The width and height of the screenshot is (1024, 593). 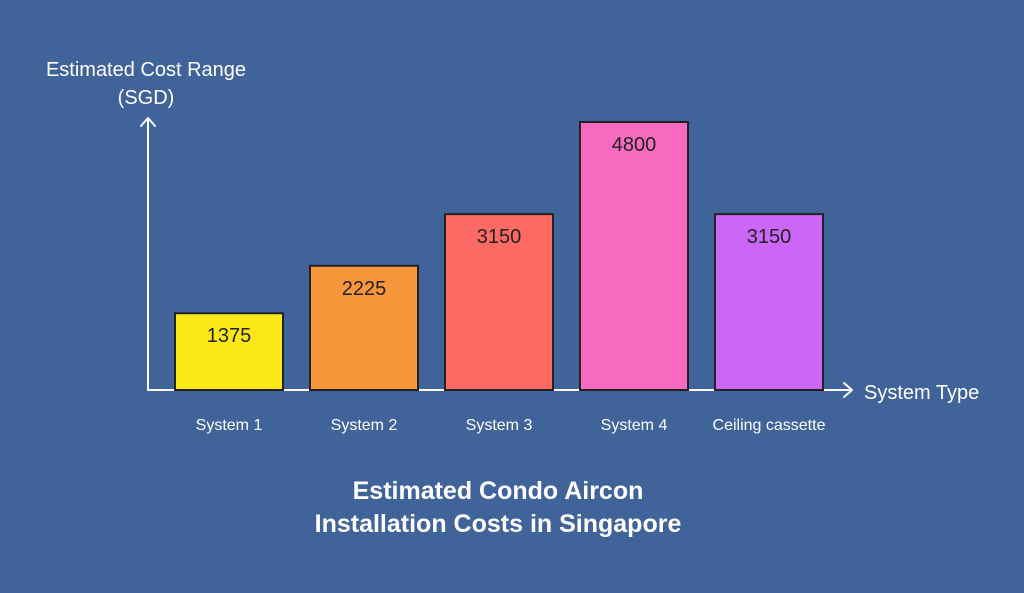 I want to click on bar-value-label-2: 2225, so click(x=364, y=289).